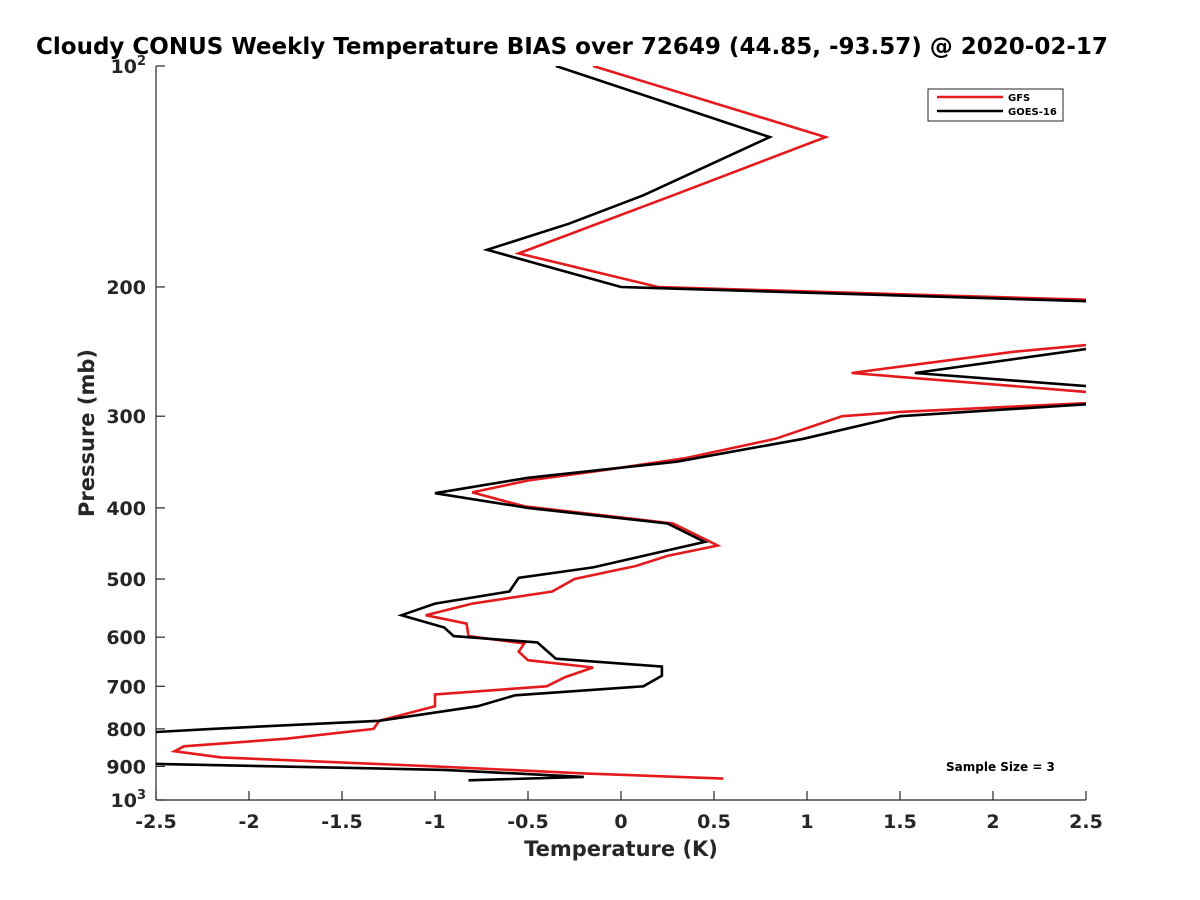 The width and height of the screenshot is (1200, 900). What do you see at coordinates (714, 822) in the screenshot?
I see `x-tick-label: 0.5` at bounding box center [714, 822].